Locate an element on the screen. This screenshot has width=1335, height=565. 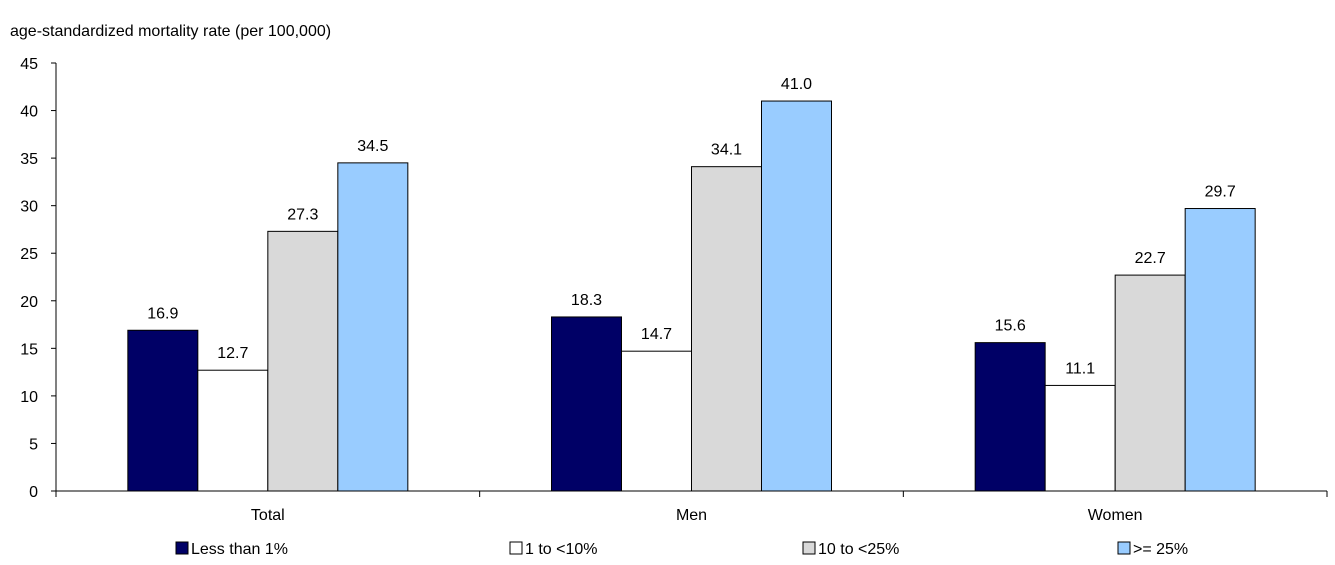
y-tick-label: 40 is located at coordinates (29, 112).